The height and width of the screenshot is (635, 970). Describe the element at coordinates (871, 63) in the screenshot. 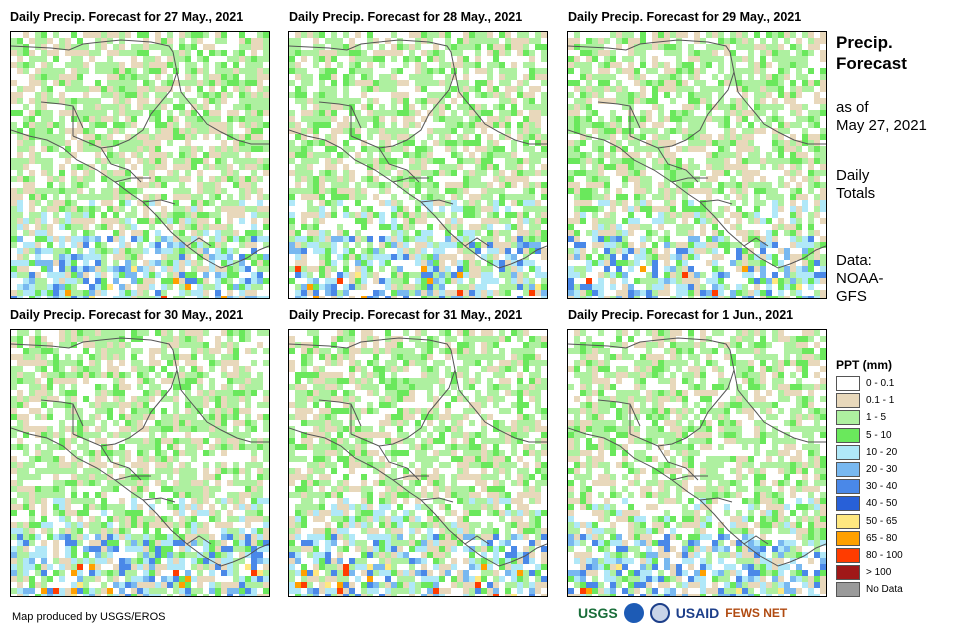

I see `side-title-line2: Forecast` at that location.